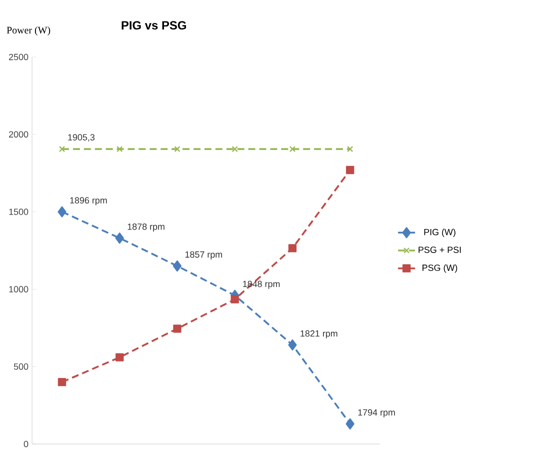 The width and height of the screenshot is (533, 453). What do you see at coordinates (440, 233) in the screenshot?
I see `legend-label: PIG (W)` at bounding box center [440, 233].